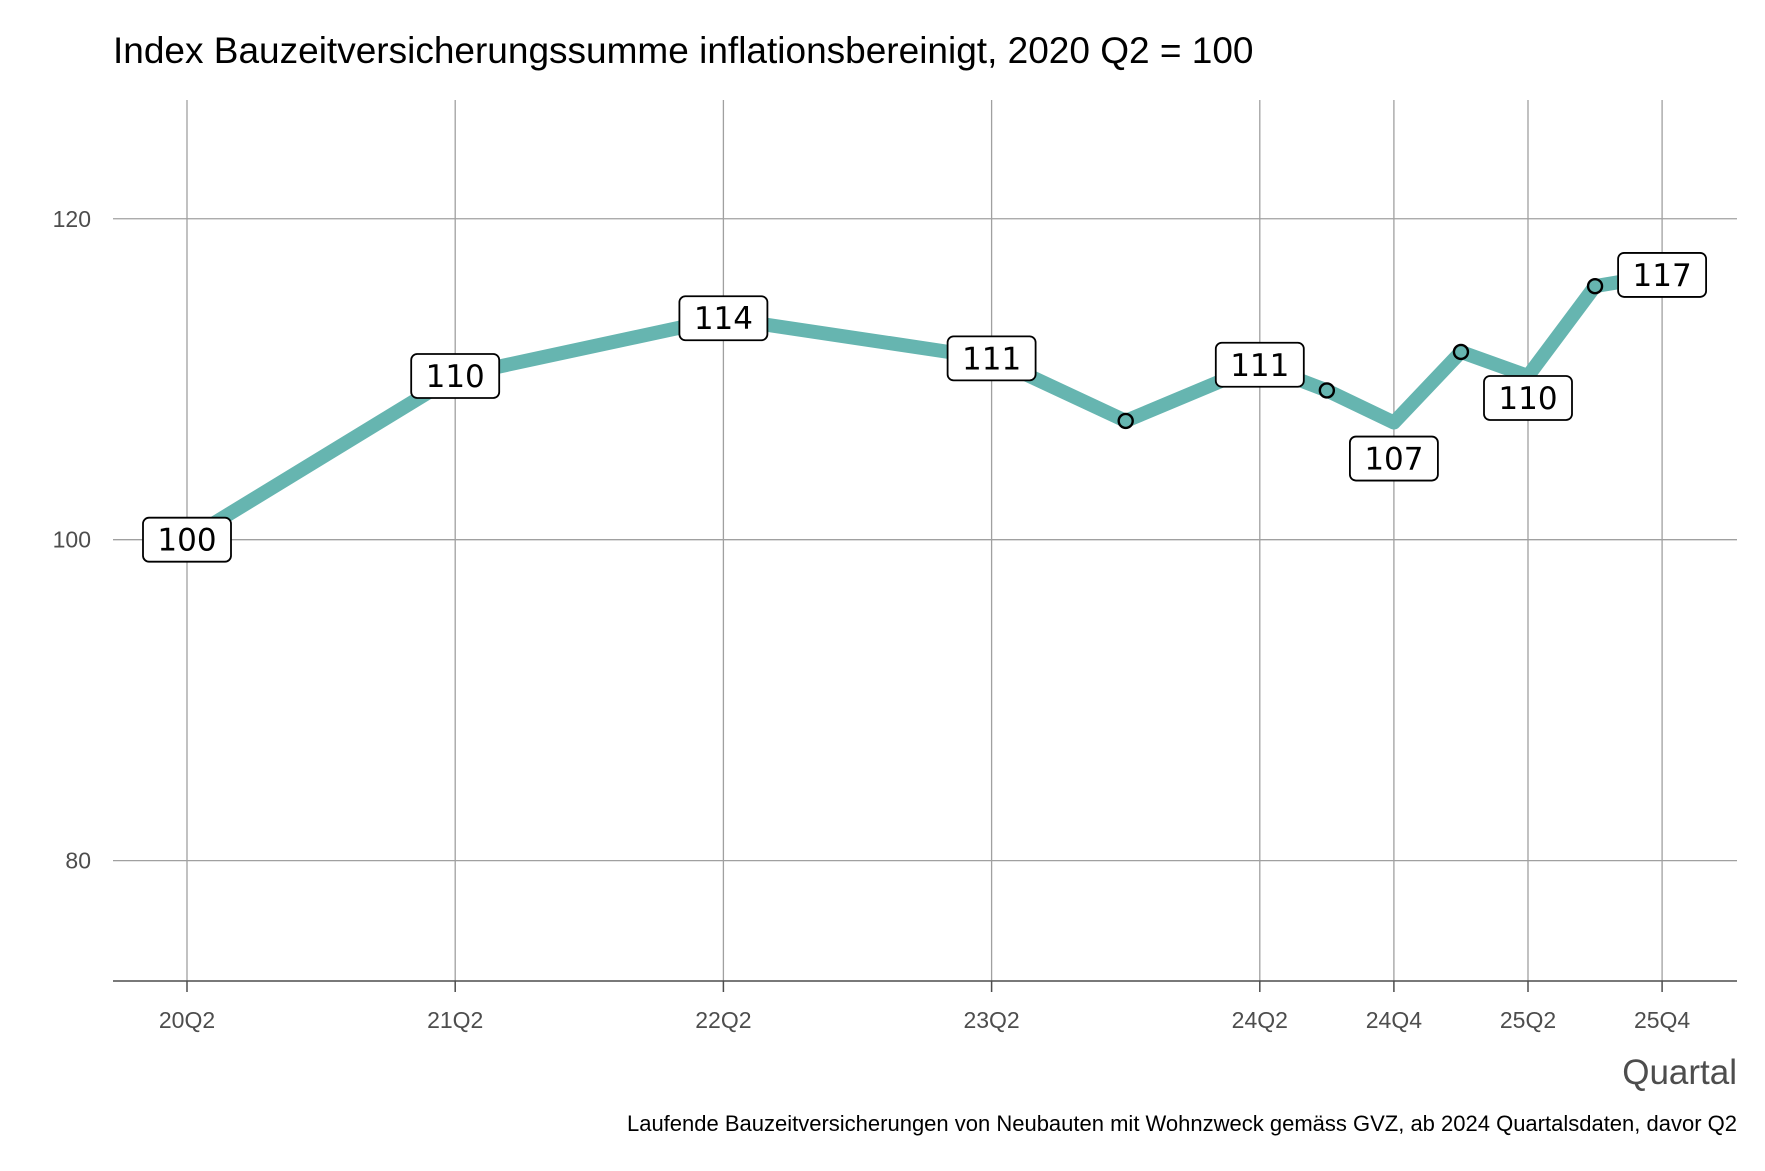  Describe the element at coordinates (723, 1020) in the screenshot. I see `x-tick-label: 22Q2` at that location.